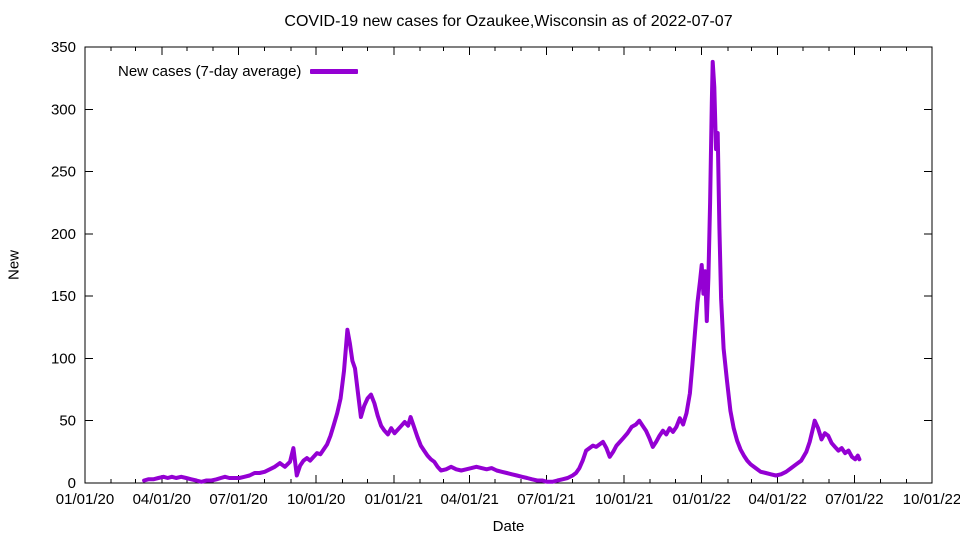  I want to click on y-tick-label-2: 100, so click(63, 358).